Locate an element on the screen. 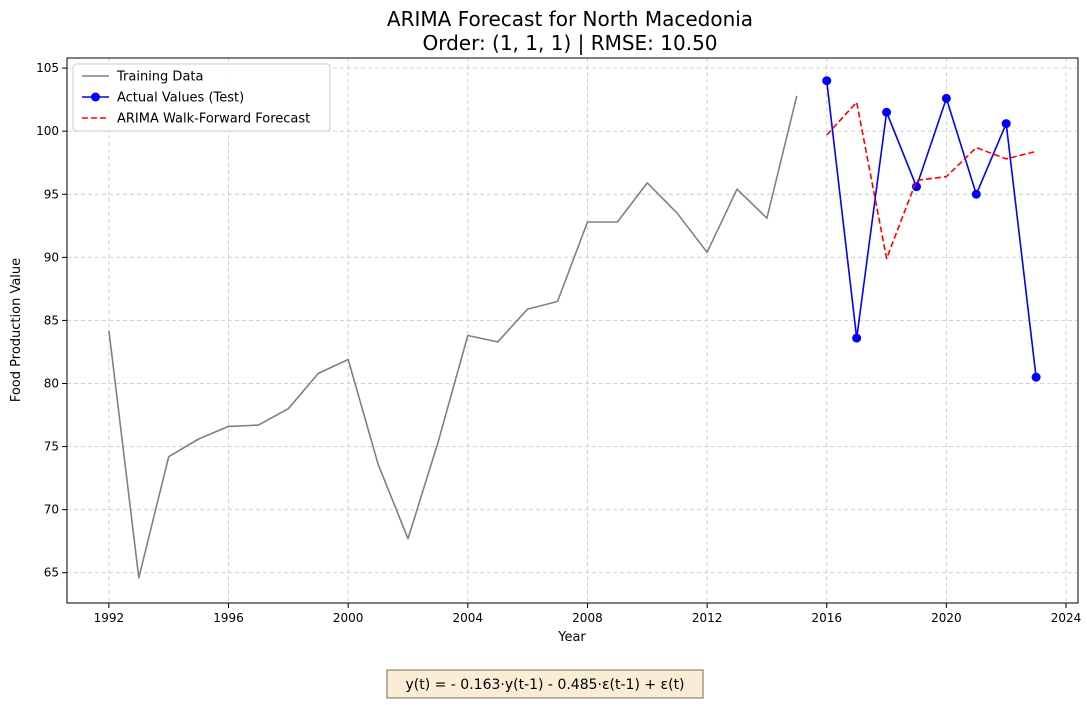 The height and width of the screenshot is (705, 1087). legend-label: Training Data is located at coordinates (159, 77).